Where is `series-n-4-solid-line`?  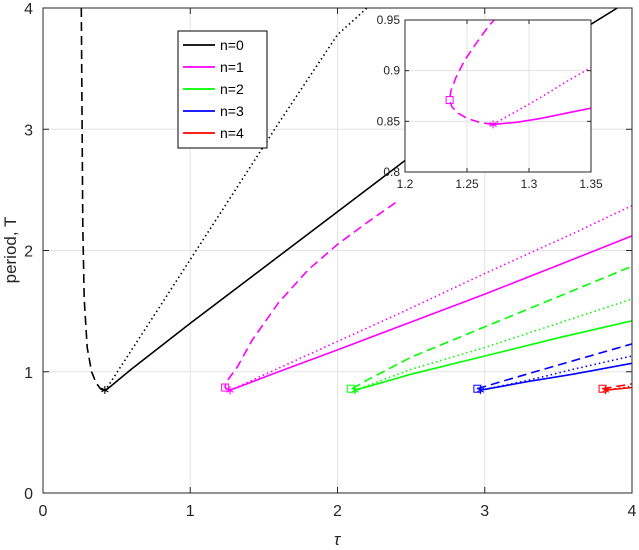
series-n-4-solid-line is located at coordinates (618, 388).